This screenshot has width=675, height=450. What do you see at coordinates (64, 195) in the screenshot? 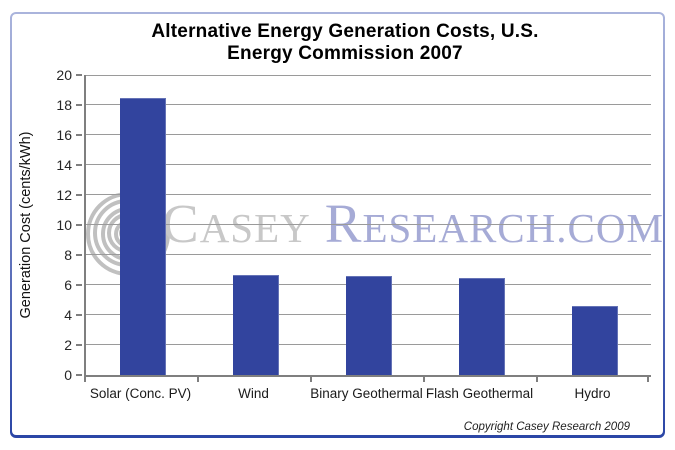
I see `y-tick-label-12: 12` at bounding box center [64, 195].